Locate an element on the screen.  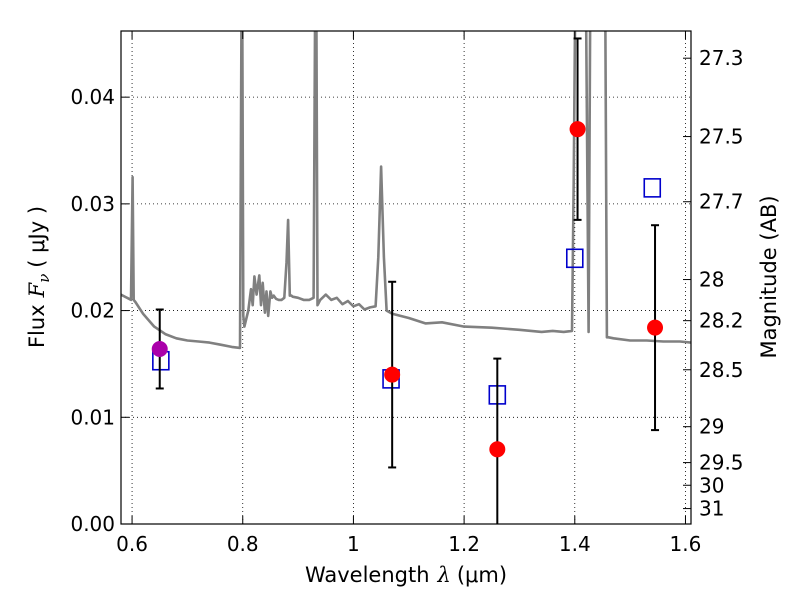
x-axis-unit: (μm) is located at coordinates (482, 575).